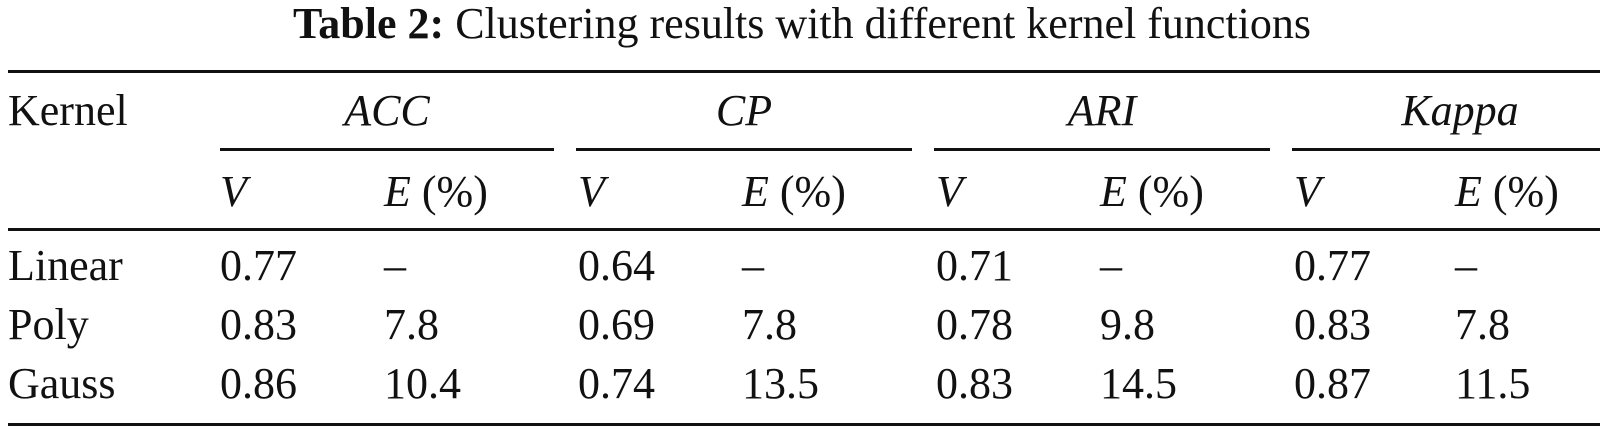 This screenshot has width=1604, height=433. Describe the element at coordinates (949, 191) in the screenshot. I see `subheader-ari-v: V` at that location.